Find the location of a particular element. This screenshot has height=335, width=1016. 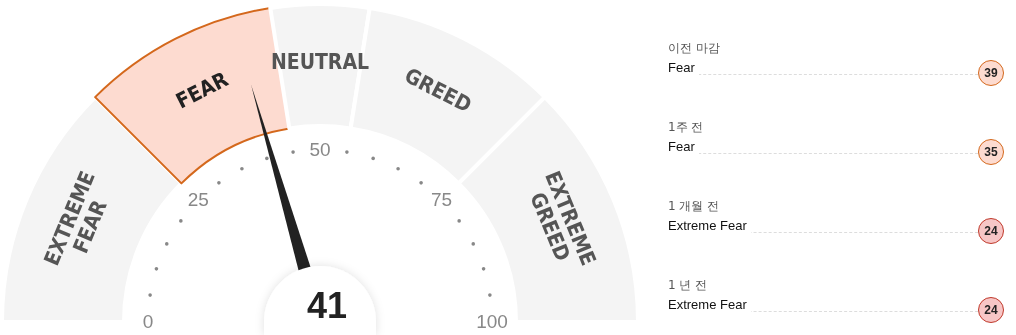

text: 100 is located at coordinates (492, 321).